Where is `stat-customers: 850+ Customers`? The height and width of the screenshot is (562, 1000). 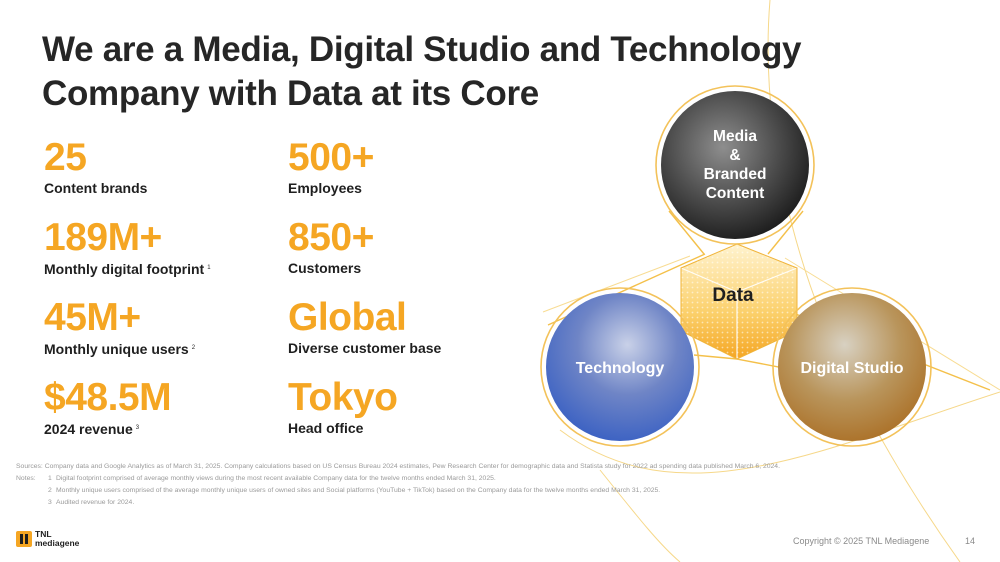
stat-customers: 850+ Customers is located at coordinates (331, 247).